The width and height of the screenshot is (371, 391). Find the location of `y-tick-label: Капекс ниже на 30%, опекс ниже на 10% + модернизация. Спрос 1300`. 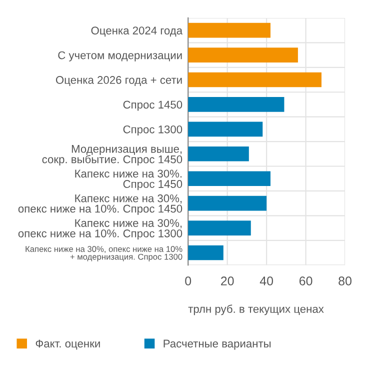

y-tick-label: Капекс ниже на 30%, опекс ниже на 10% + модернизация. Спрос 1300 is located at coordinates (104, 254).